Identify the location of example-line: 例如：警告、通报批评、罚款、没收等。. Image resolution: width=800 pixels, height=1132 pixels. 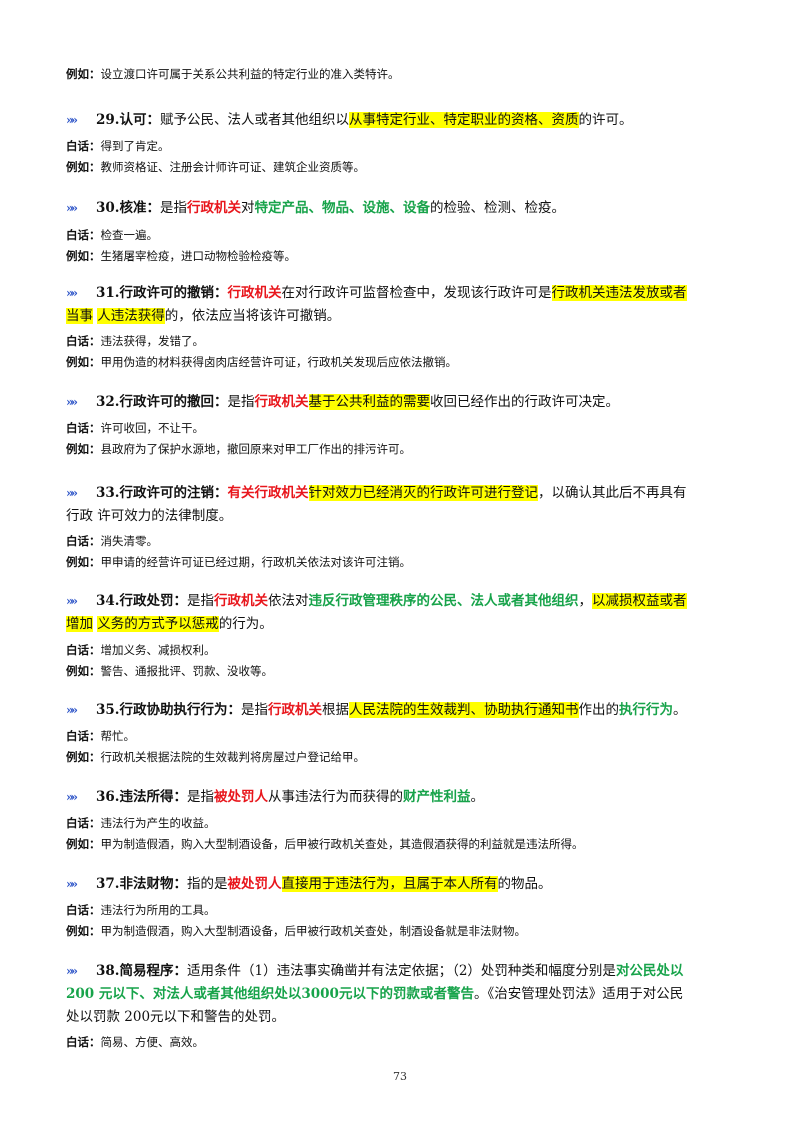
(169, 671).